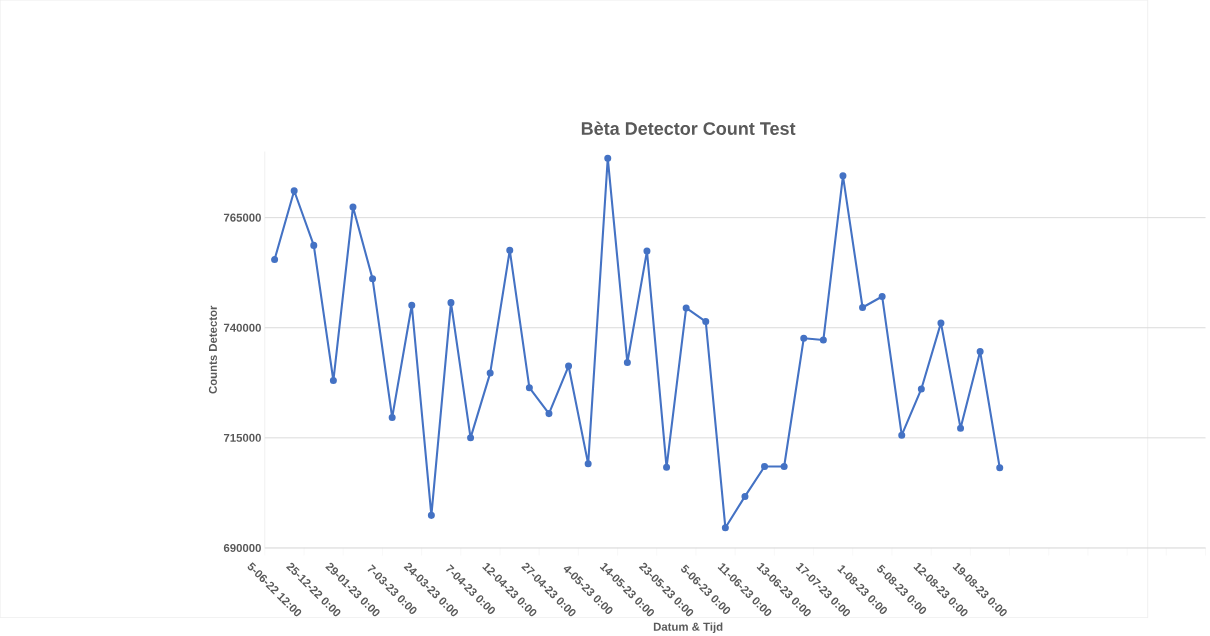 The image size is (1210, 636). Describe the element at coordinates (242, 437) in the screenshot. I see `y-tick-label: 715000` at that location.